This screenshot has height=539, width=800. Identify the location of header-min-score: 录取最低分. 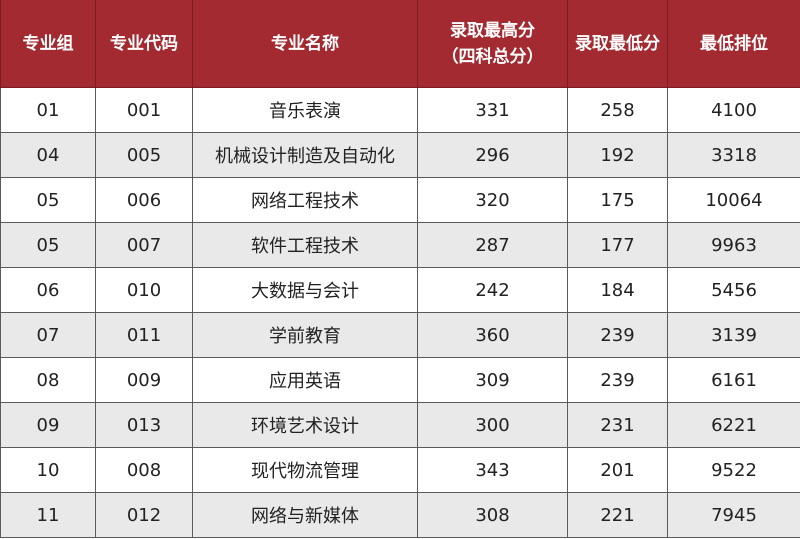
(617, 44).